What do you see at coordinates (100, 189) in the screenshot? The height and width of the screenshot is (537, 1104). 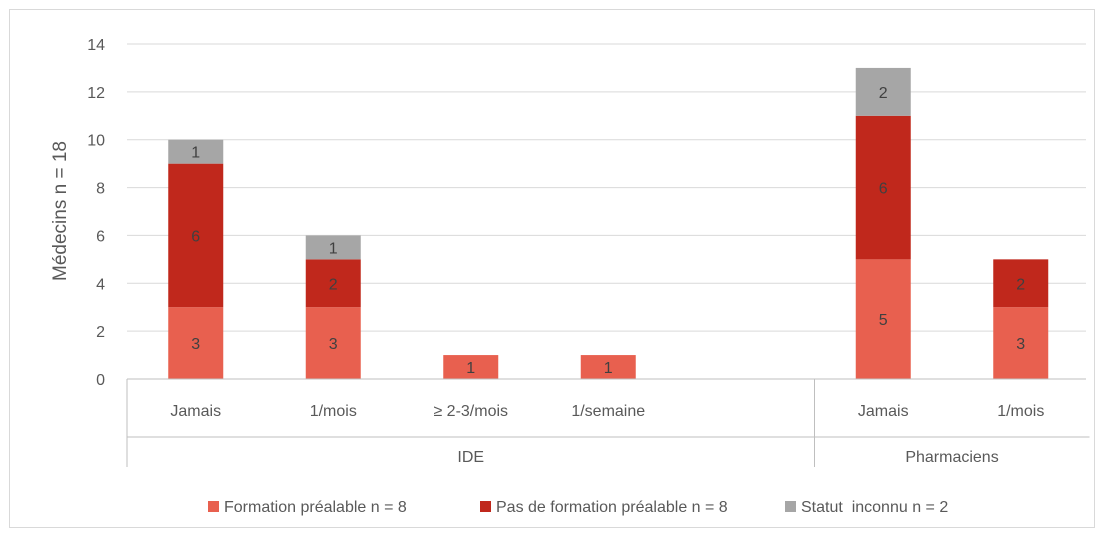 I see `y-tick-label: 8` at bounding box center [100, 189].